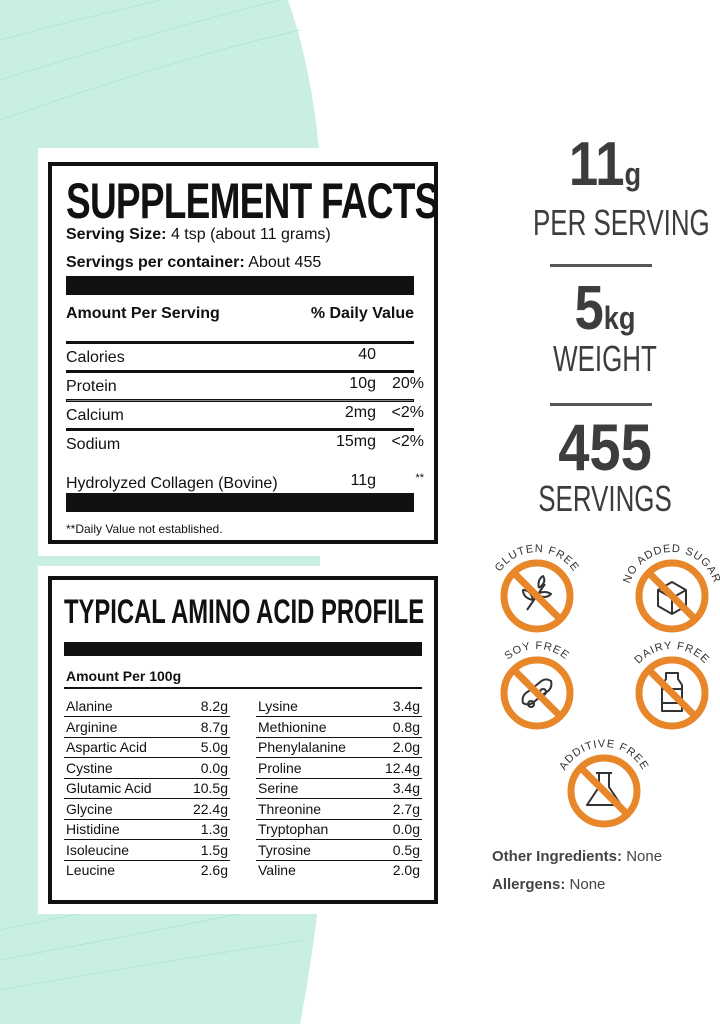  Describe the element at coordinates (214, 849) in the screenshot. I see `amino-value: 1.5g` at that location.